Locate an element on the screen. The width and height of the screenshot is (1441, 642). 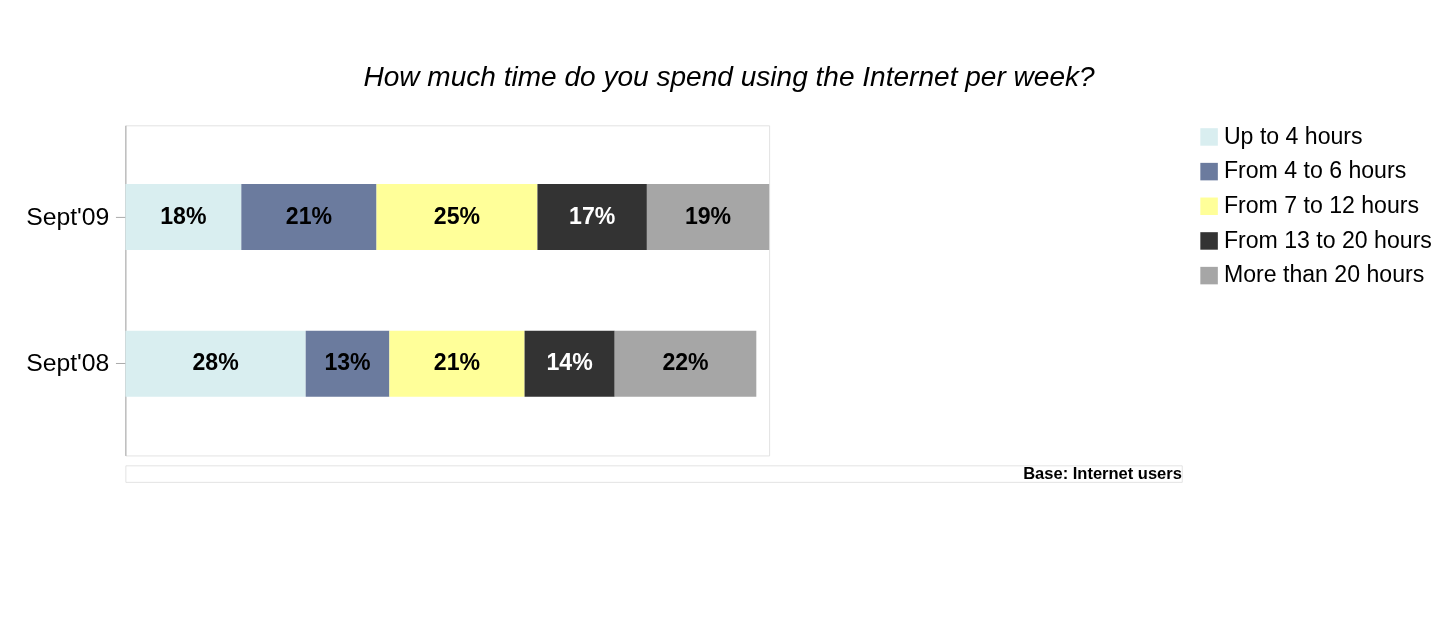
legend-label: From 13 to 20 hours is located at coordinates (1327, 239).